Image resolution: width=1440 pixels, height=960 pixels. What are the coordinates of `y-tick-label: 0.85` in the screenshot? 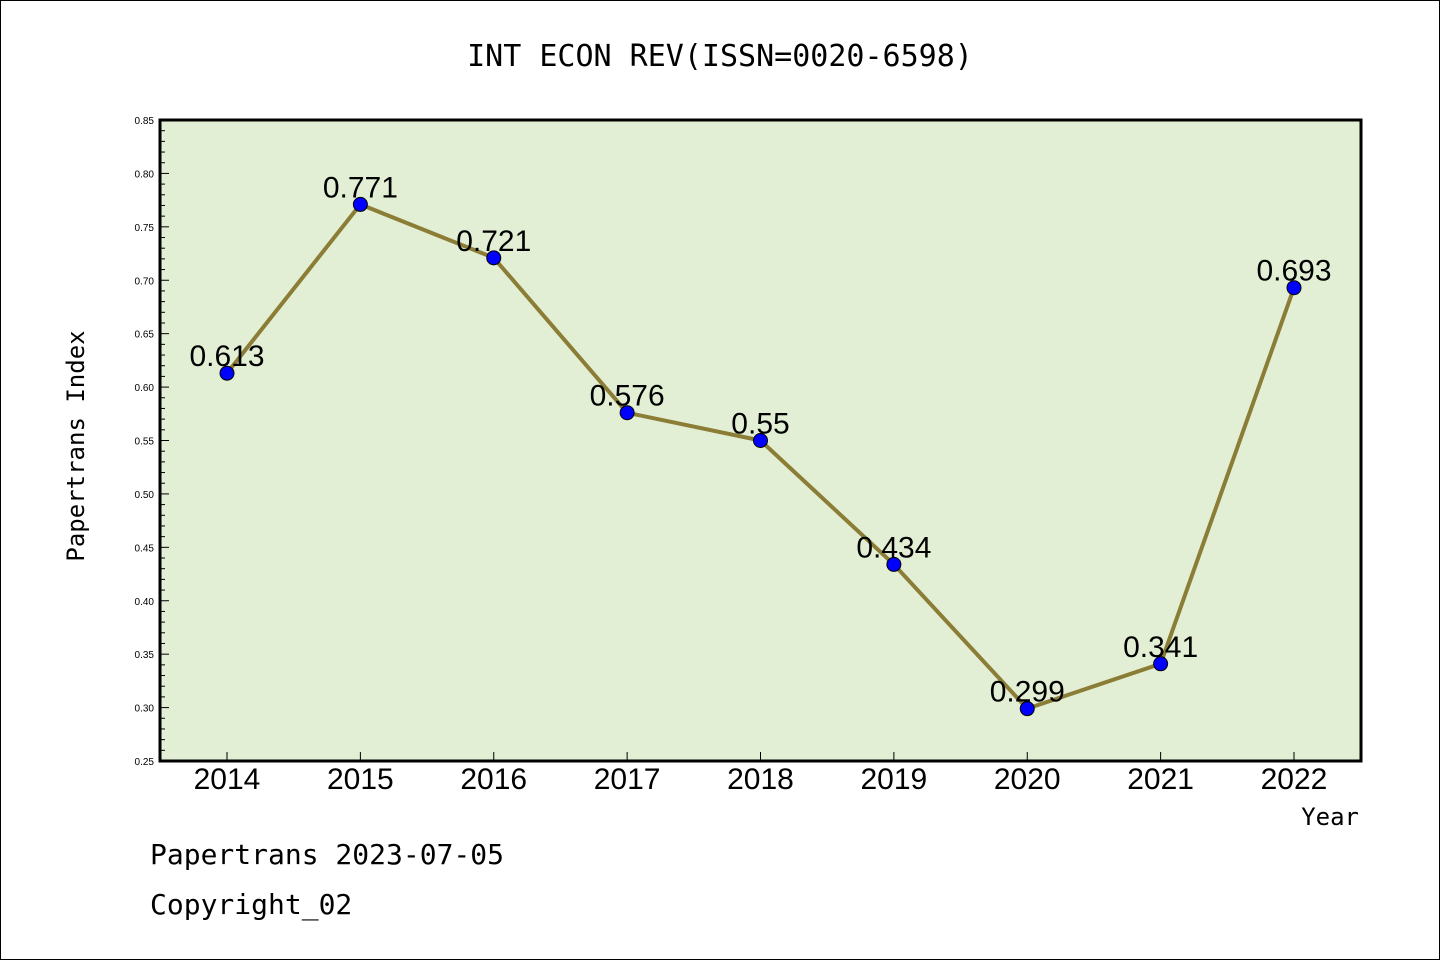 It's located at (145, 121).